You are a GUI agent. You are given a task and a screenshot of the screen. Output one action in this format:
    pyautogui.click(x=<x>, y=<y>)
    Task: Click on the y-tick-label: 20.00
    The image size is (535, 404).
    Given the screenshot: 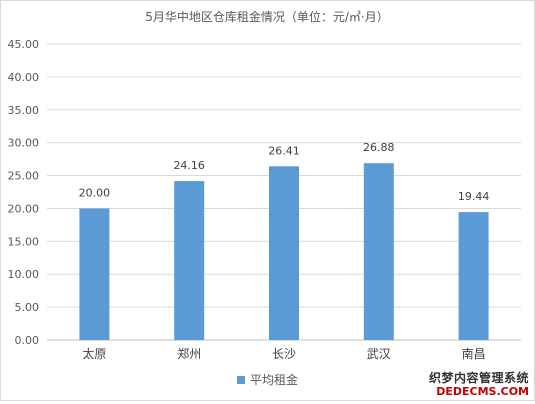 What is the action you would take?
    pyautogui.click(x=24, y=208)
    